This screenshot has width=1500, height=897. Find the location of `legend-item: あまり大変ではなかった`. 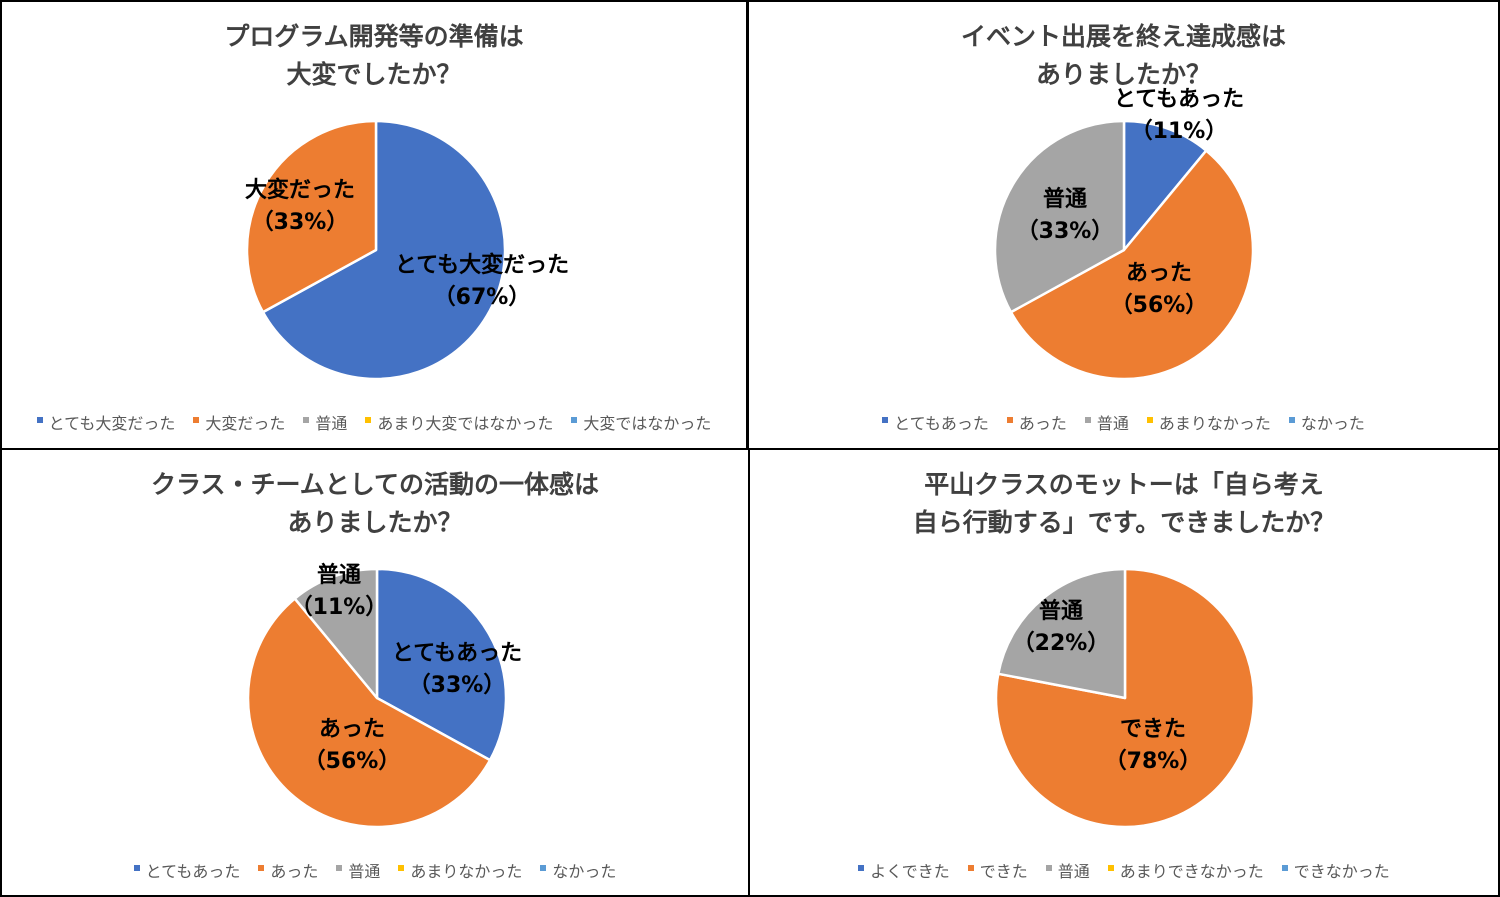

legend-item: あまり大変ではなかった is located at coordinates (459, 422).